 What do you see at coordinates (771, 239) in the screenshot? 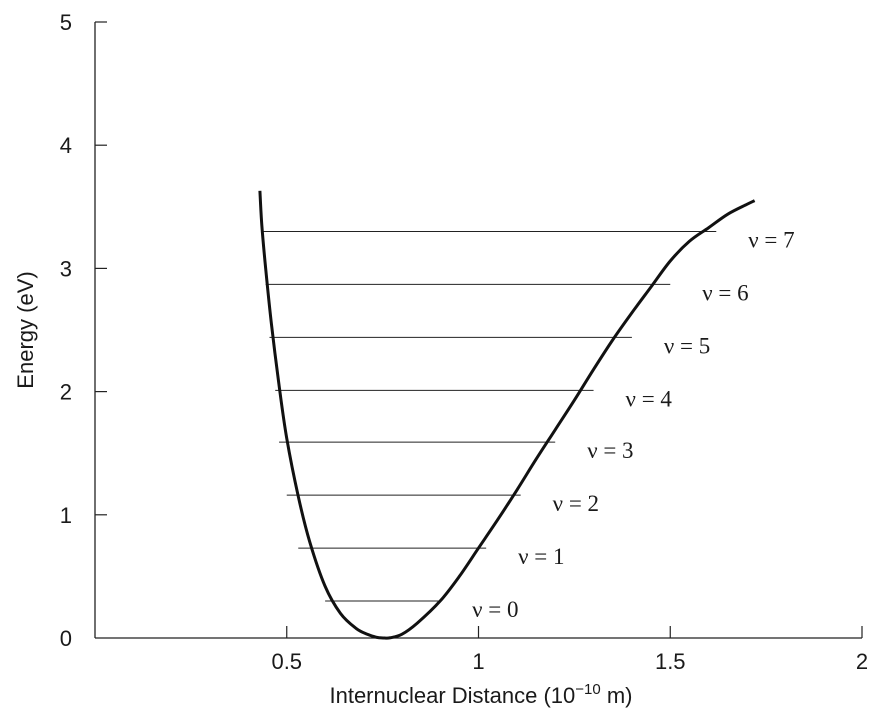
I see `energy-level-label: ν = 7` at bounding box center [771, 239].